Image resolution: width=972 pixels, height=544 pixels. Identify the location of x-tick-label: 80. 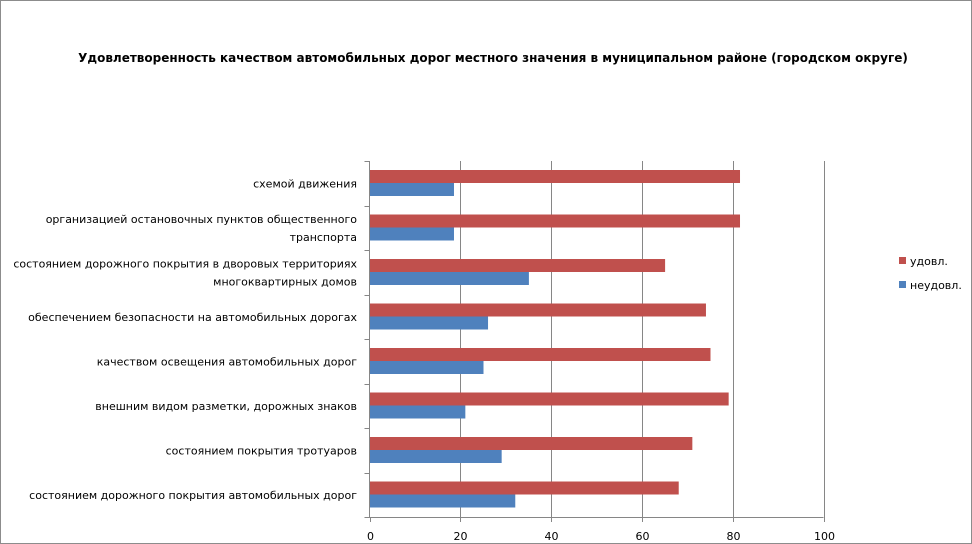
(734, 536).